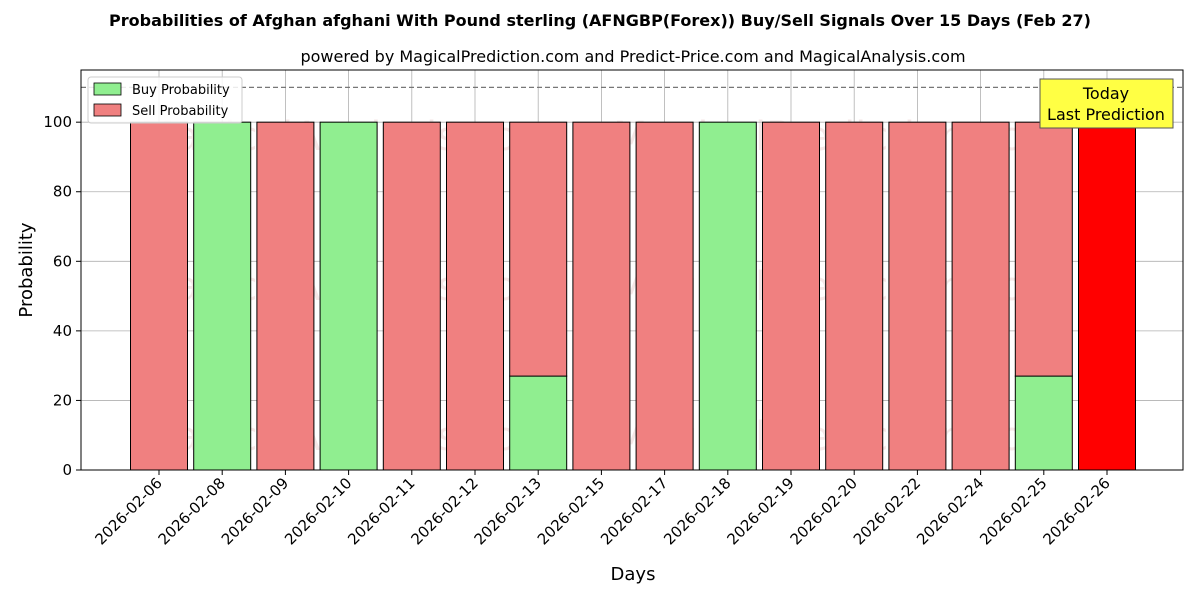 This screenshot has height=600, width=1200. Describe the element at coordinates (62, 296) in the screenshot. I see `y-axis: 0 20 40 60 80 100` at that location.